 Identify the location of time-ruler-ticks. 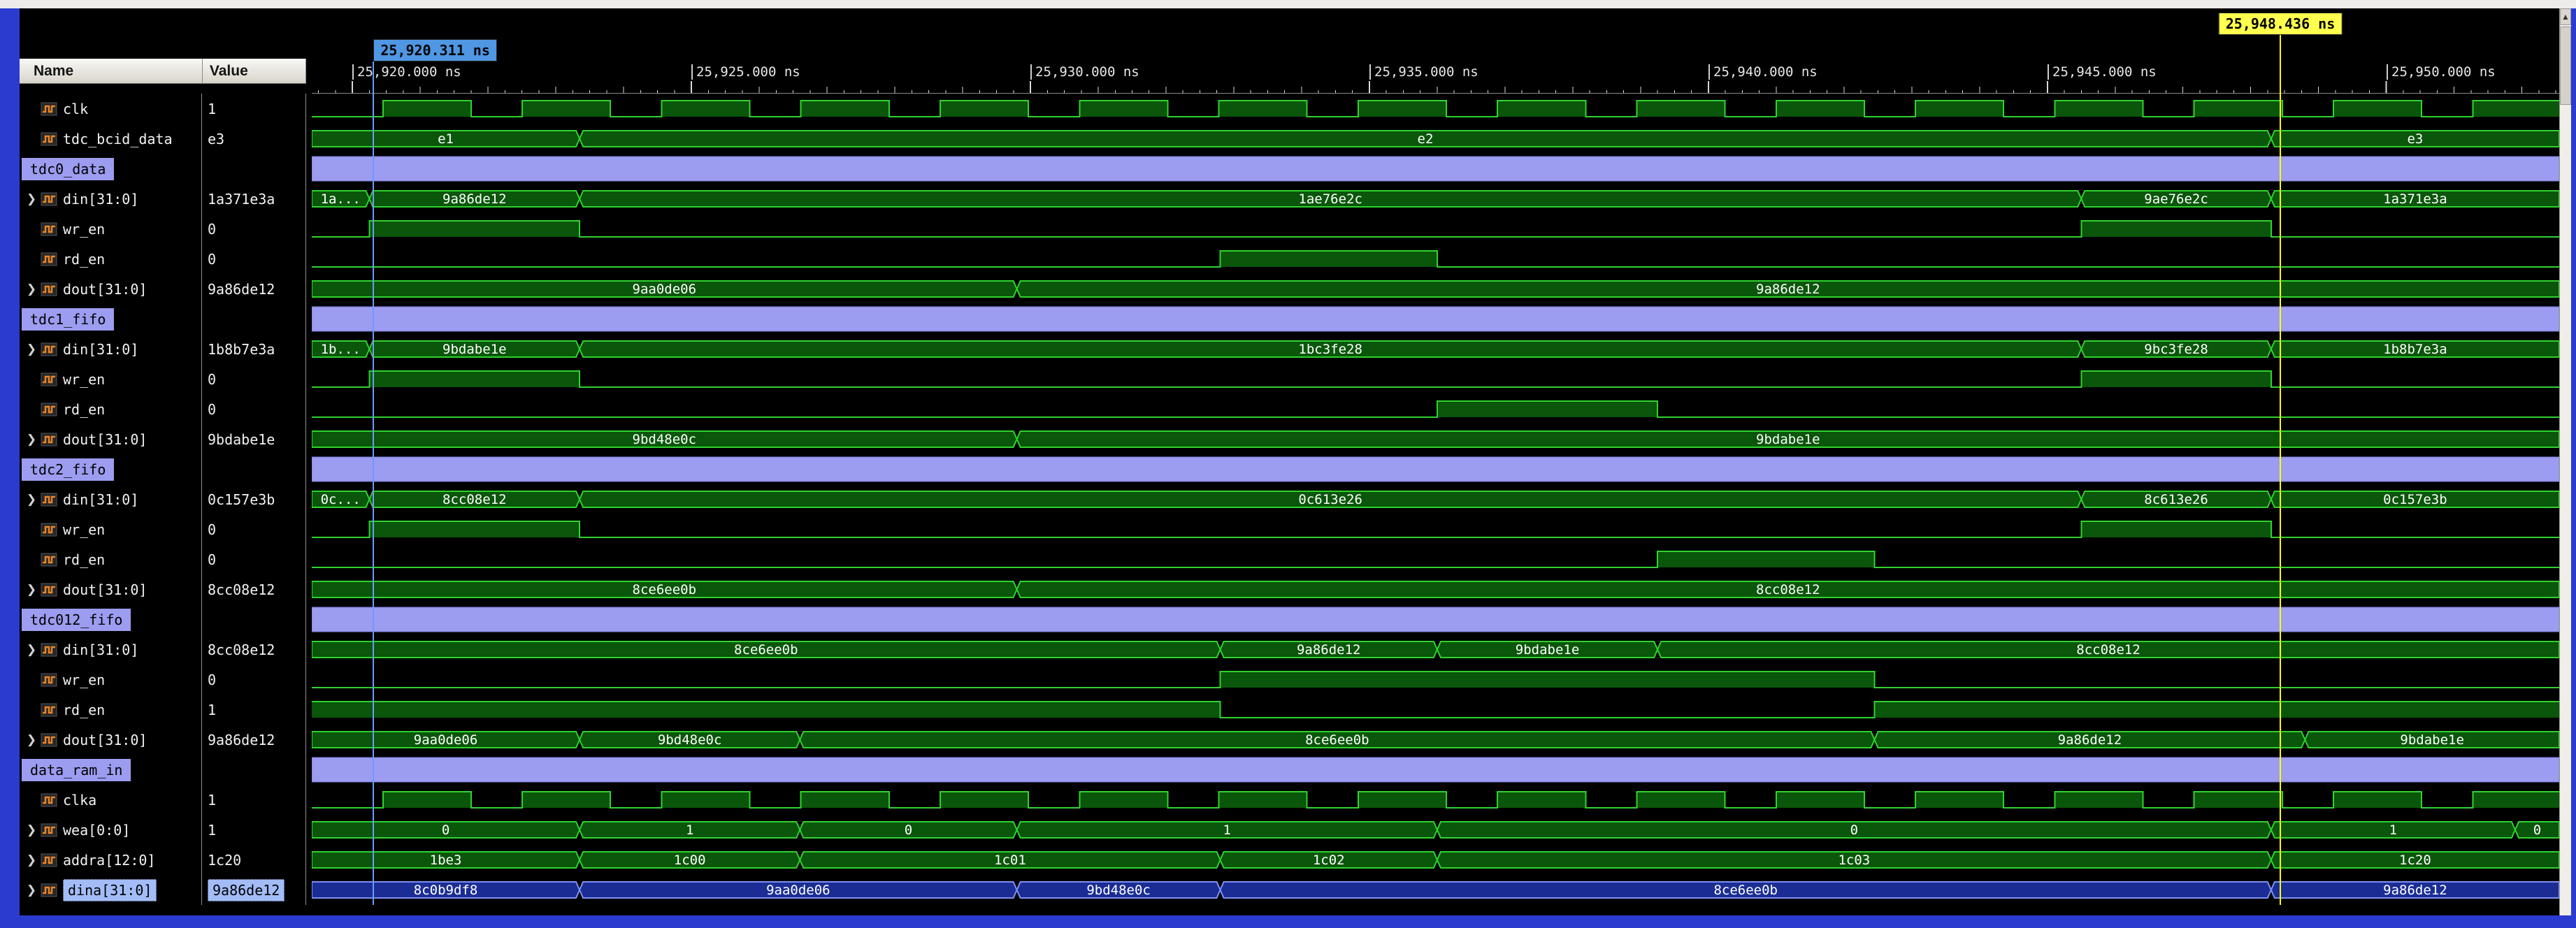
(1435, 88).